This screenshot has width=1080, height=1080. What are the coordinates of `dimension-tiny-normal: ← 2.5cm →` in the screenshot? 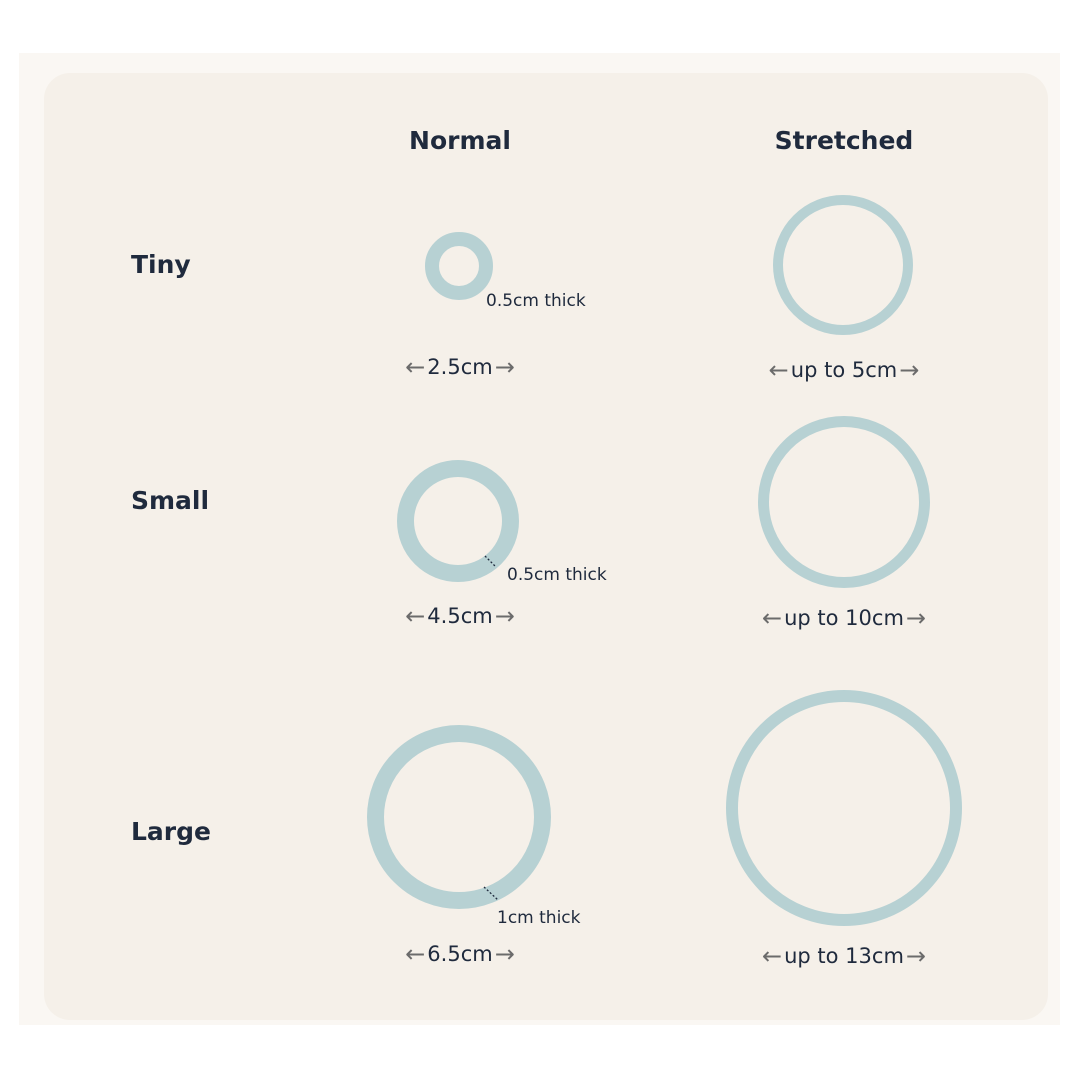 It's located at (460, 367).